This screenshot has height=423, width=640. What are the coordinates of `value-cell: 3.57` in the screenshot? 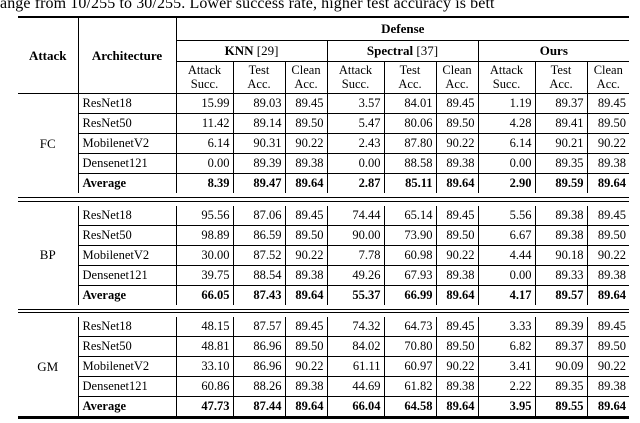 It's located at (355, 104).